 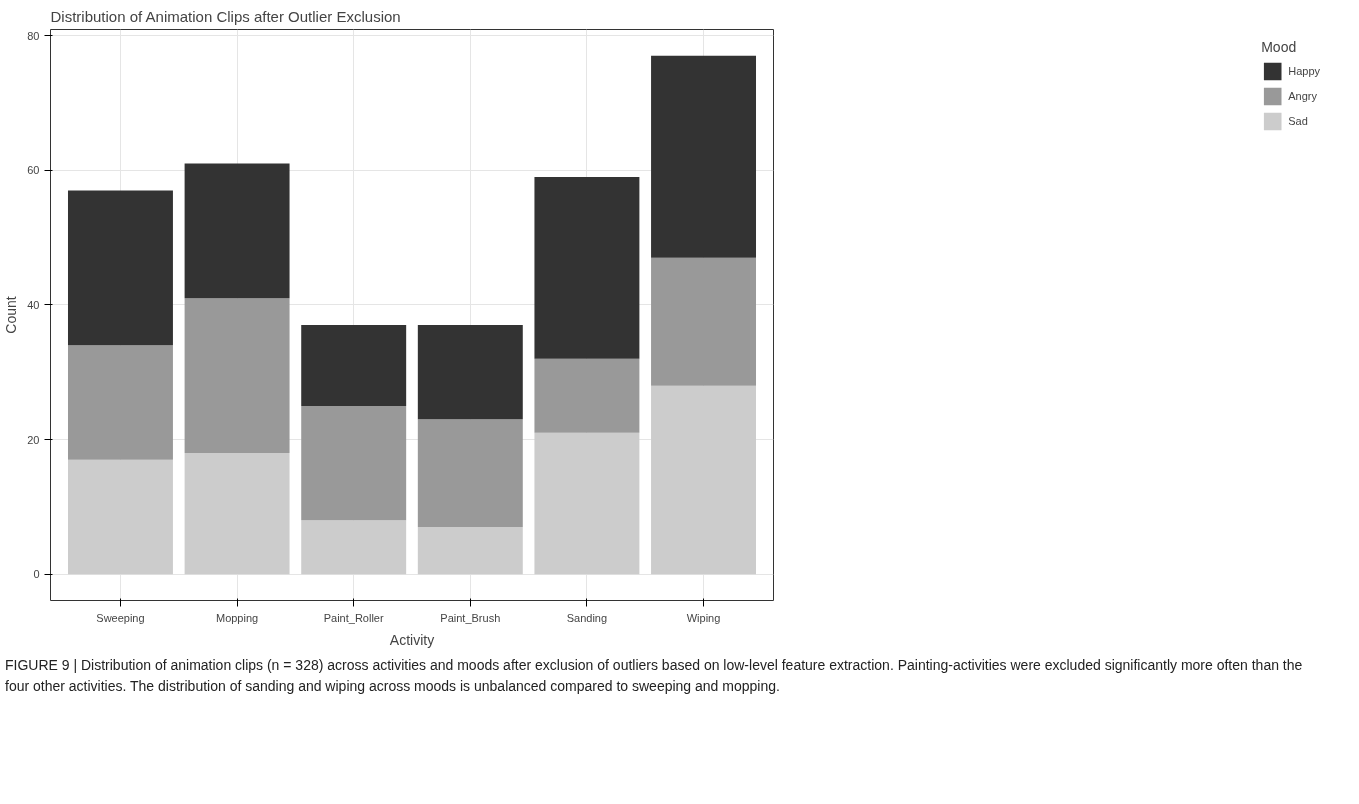 What do you see at coordinates (1279, 47) in the screenshot?
I see `legend-title: Mood` at bounding box center [1279, 47].